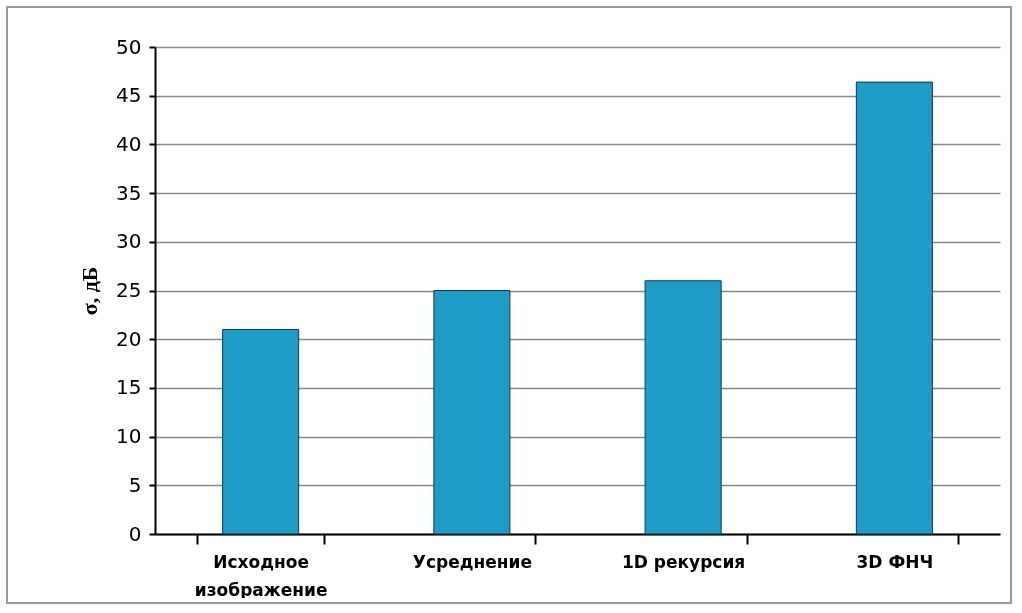  Describe the element at coordinates (472, 561) in the screenshot. I see `x-tick-label: Усреднение` at that location.